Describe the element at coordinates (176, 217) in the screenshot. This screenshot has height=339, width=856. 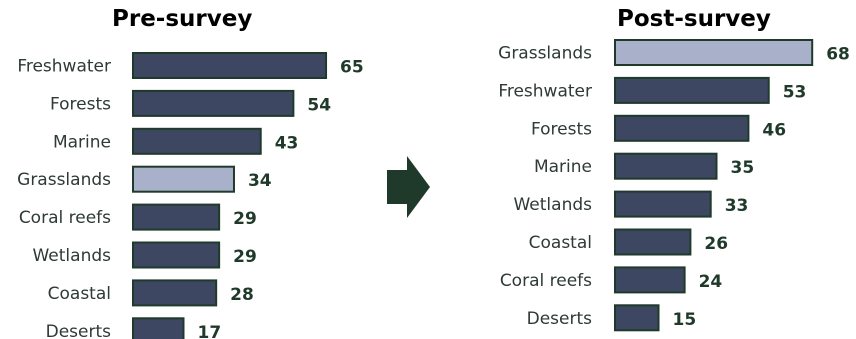
I see `pre-survey-bar-coral-reefs` at that location.